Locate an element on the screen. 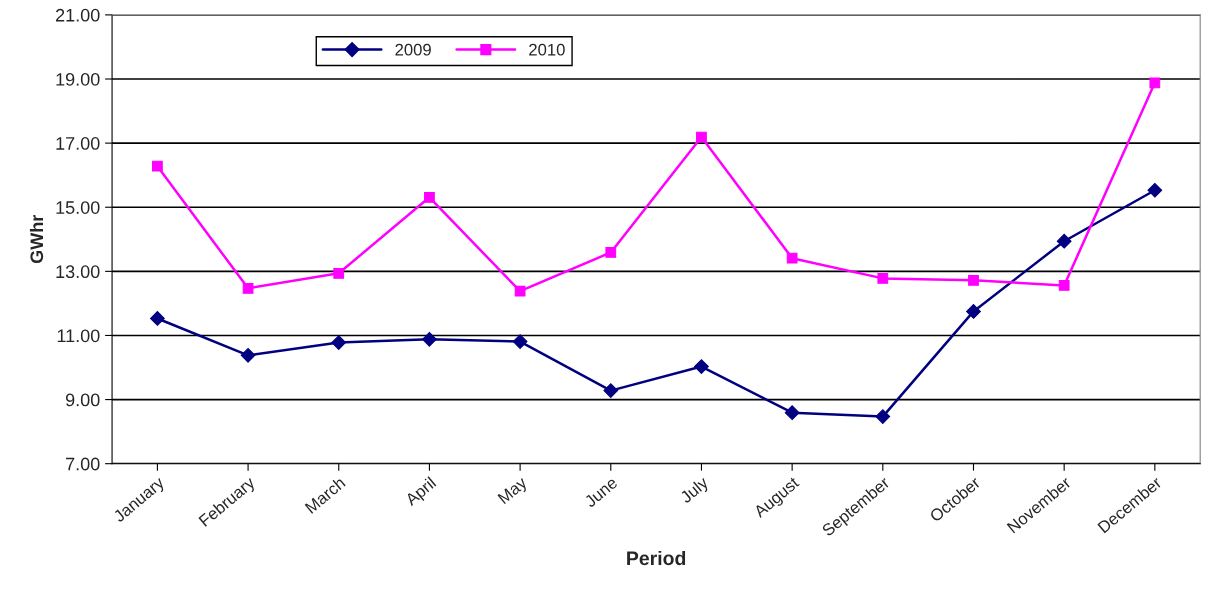 The height and width of the screenshot is (596, 1205). y-axis-title: GWhr is located at coordinates (36, 239).